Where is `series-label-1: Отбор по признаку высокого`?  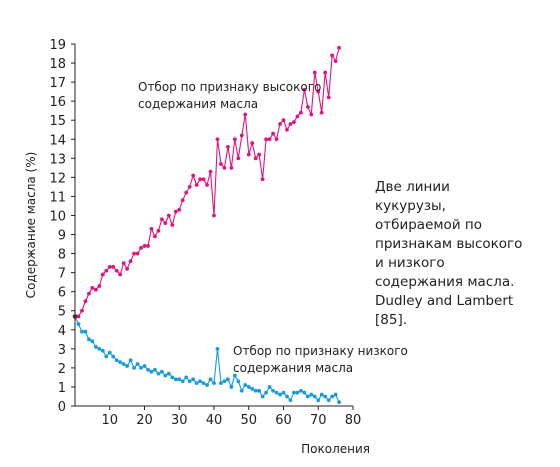 series-label-1: Отбор по признаку высокого is located at coordinates (229, 87).